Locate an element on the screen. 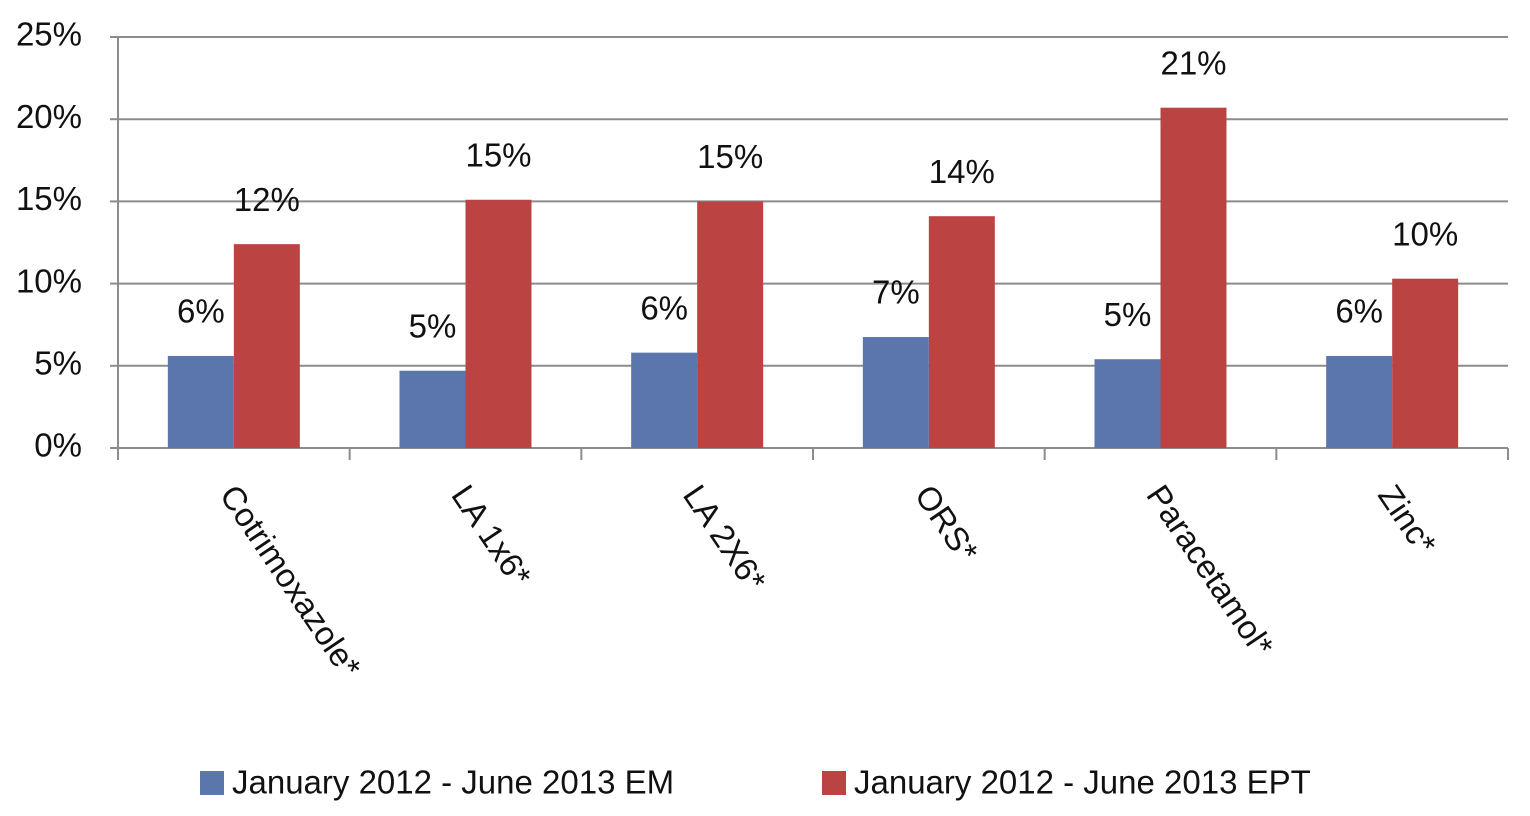  value-label: 21% is located at coordinates (1193, 62).